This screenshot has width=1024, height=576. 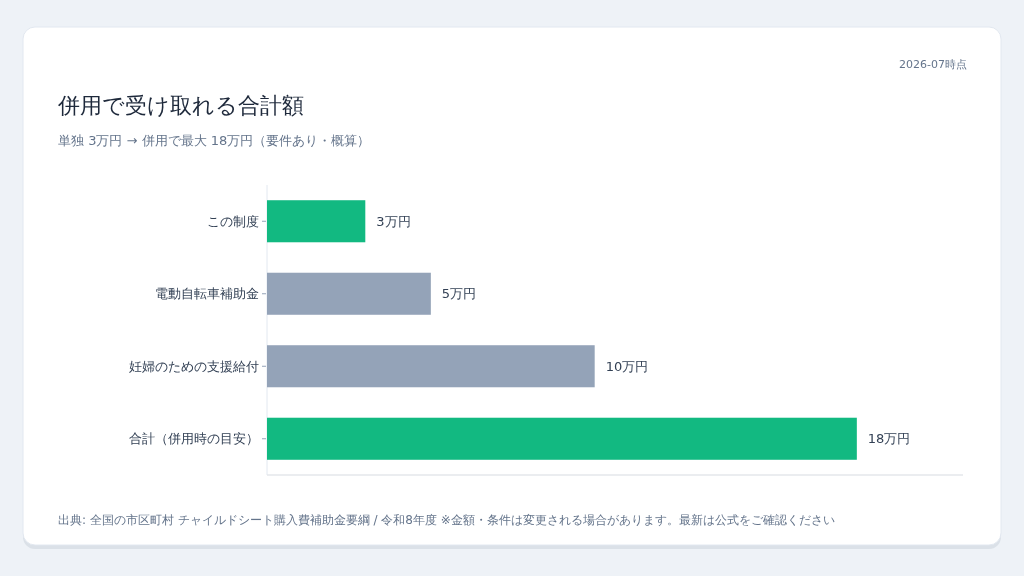 I want to click on data-label: 5万円, so click(x=459, y=294).